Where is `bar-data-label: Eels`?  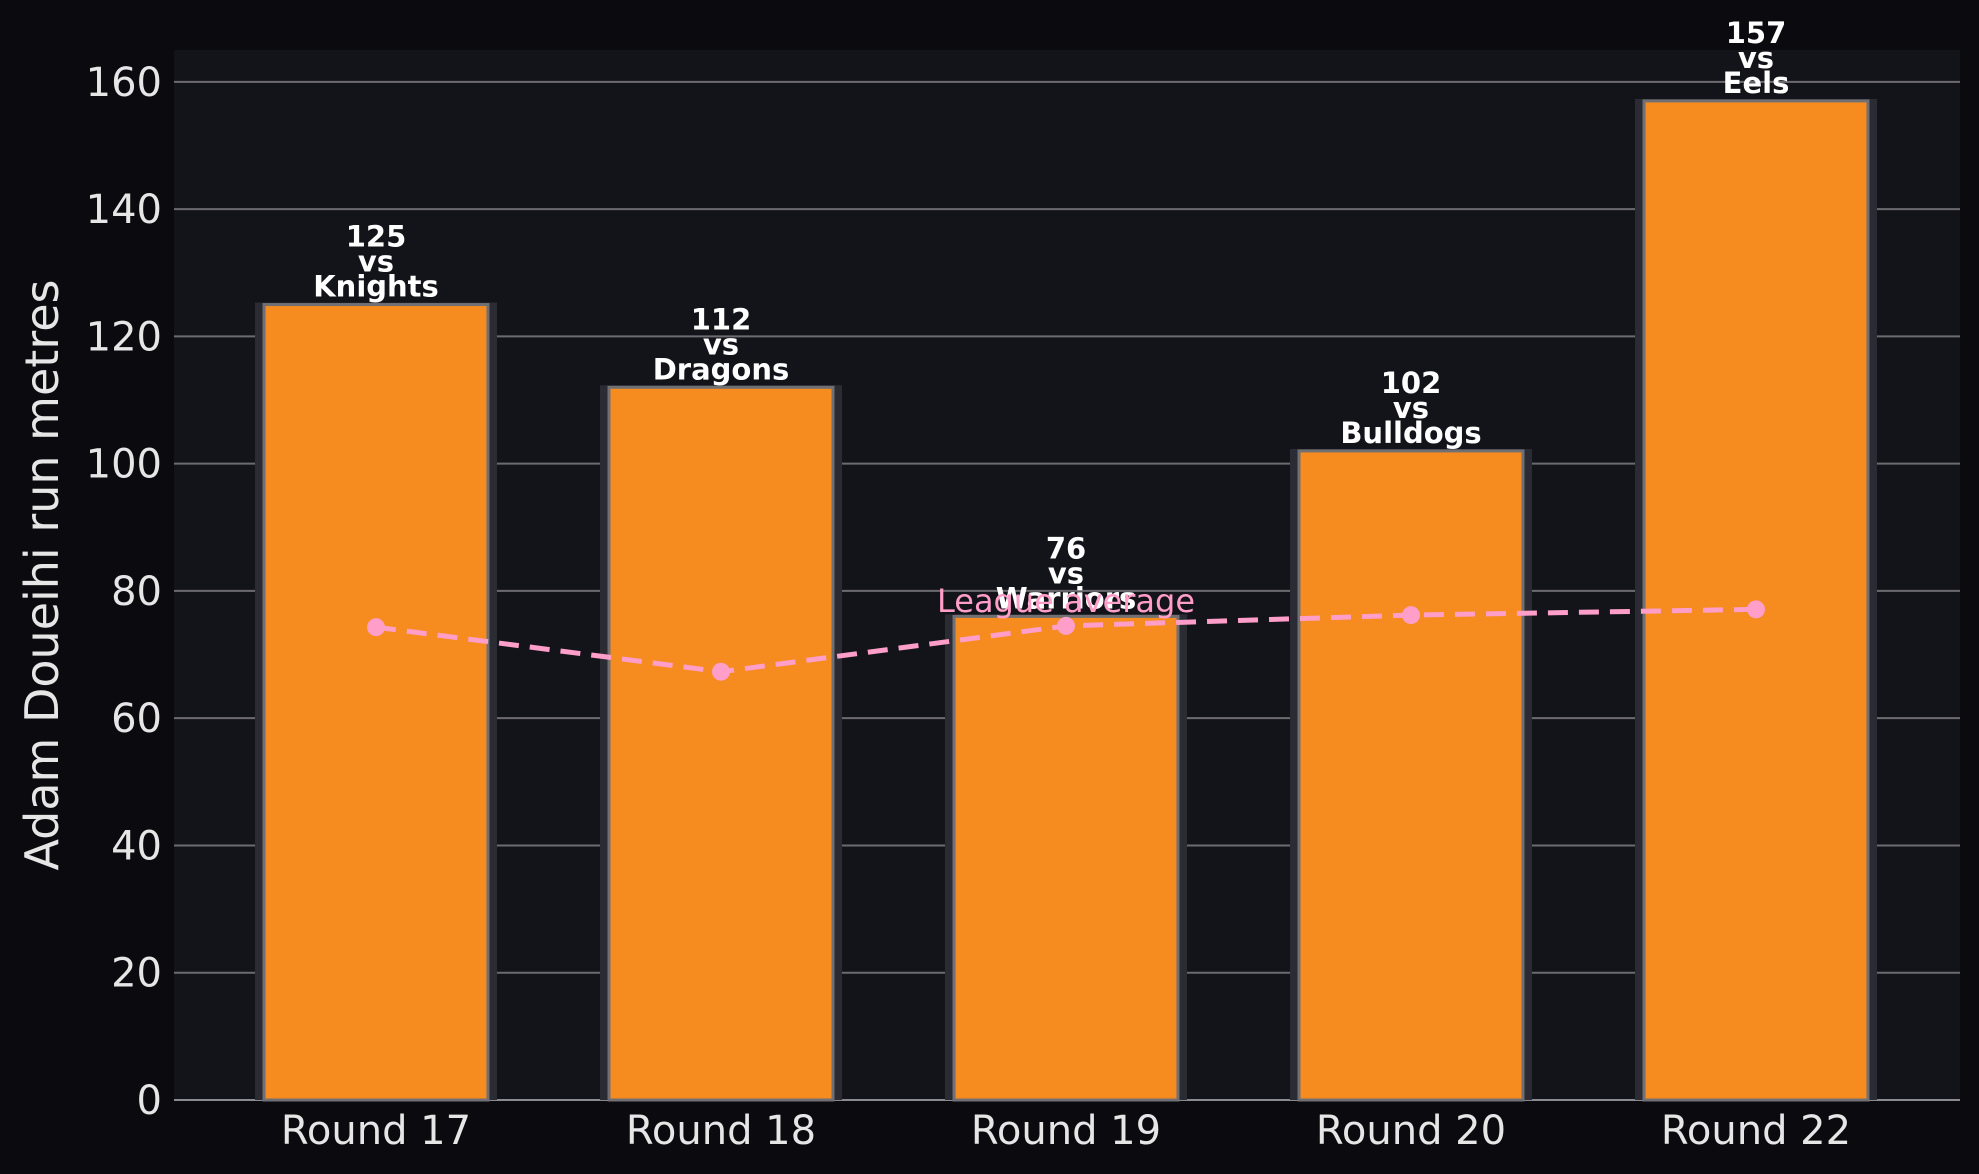
bar-data-label: Eels is located at coordinates (1756, 83).